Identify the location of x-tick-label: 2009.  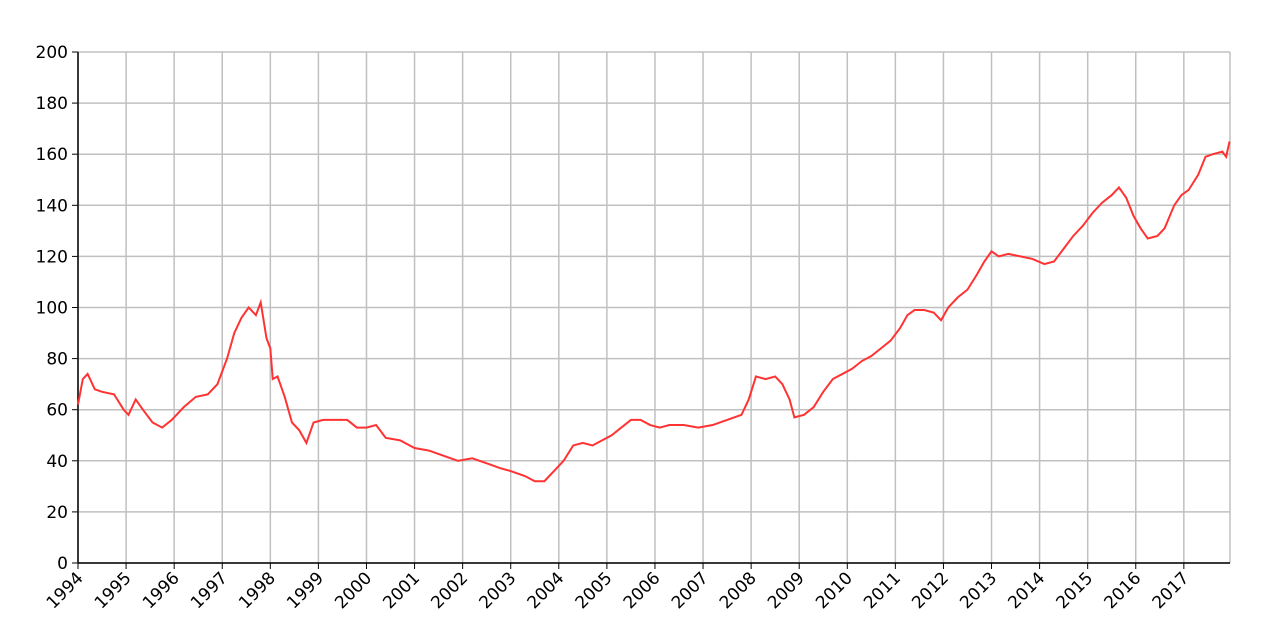
(786, 590).